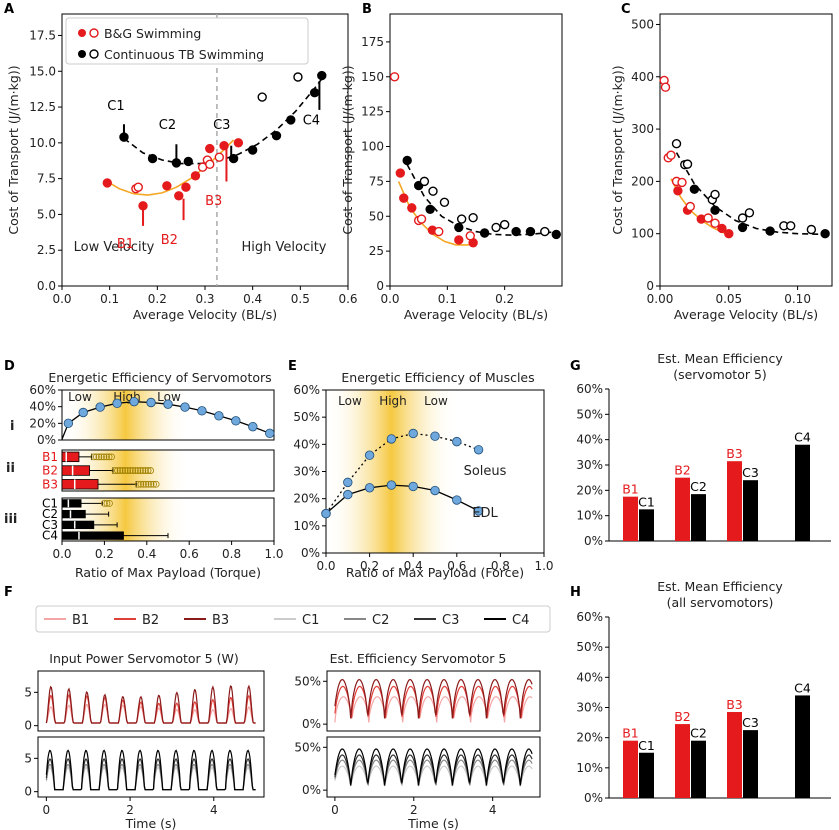  Describe the element at coordinates (630, 769) in the screenshot. I see `bar-b1` at that location.